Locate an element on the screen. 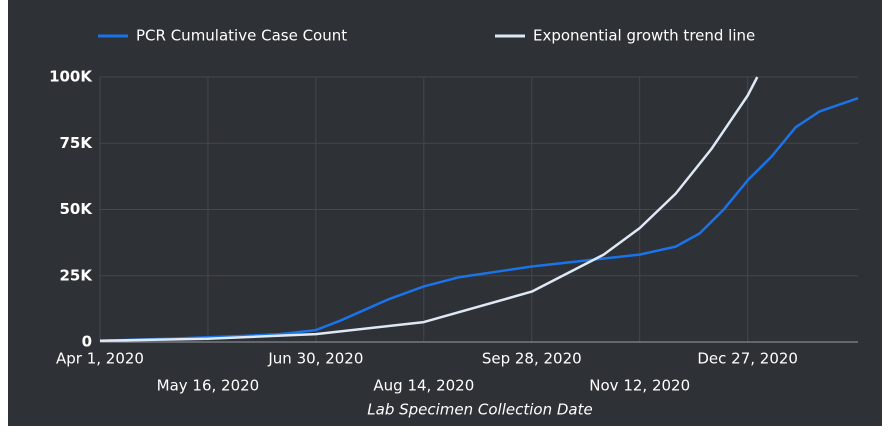 This screenshot has height=433, width=890. y-tick-label: 0 is located at coordinates (87, 342).